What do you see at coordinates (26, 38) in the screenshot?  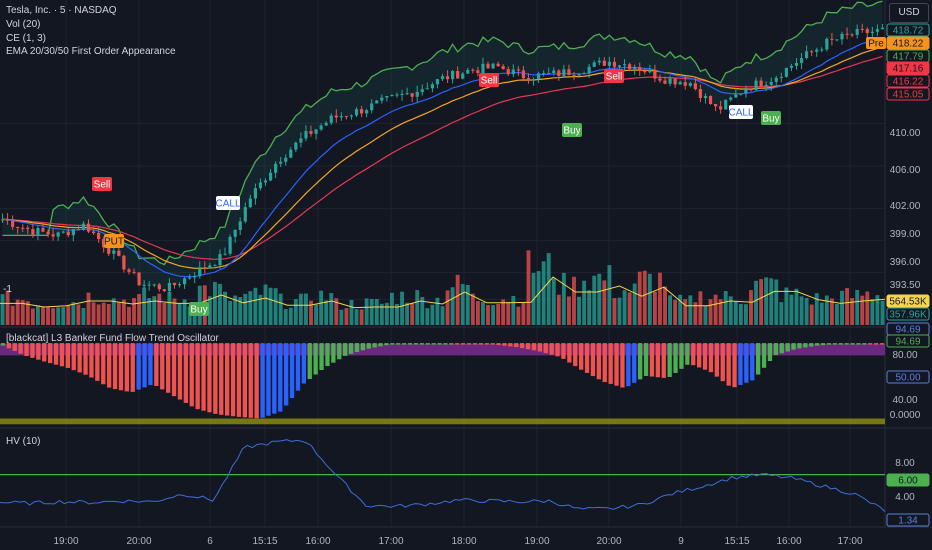 I see `chandelier-exit-label: CE (1, 3)` at bounding box center [26, 38].